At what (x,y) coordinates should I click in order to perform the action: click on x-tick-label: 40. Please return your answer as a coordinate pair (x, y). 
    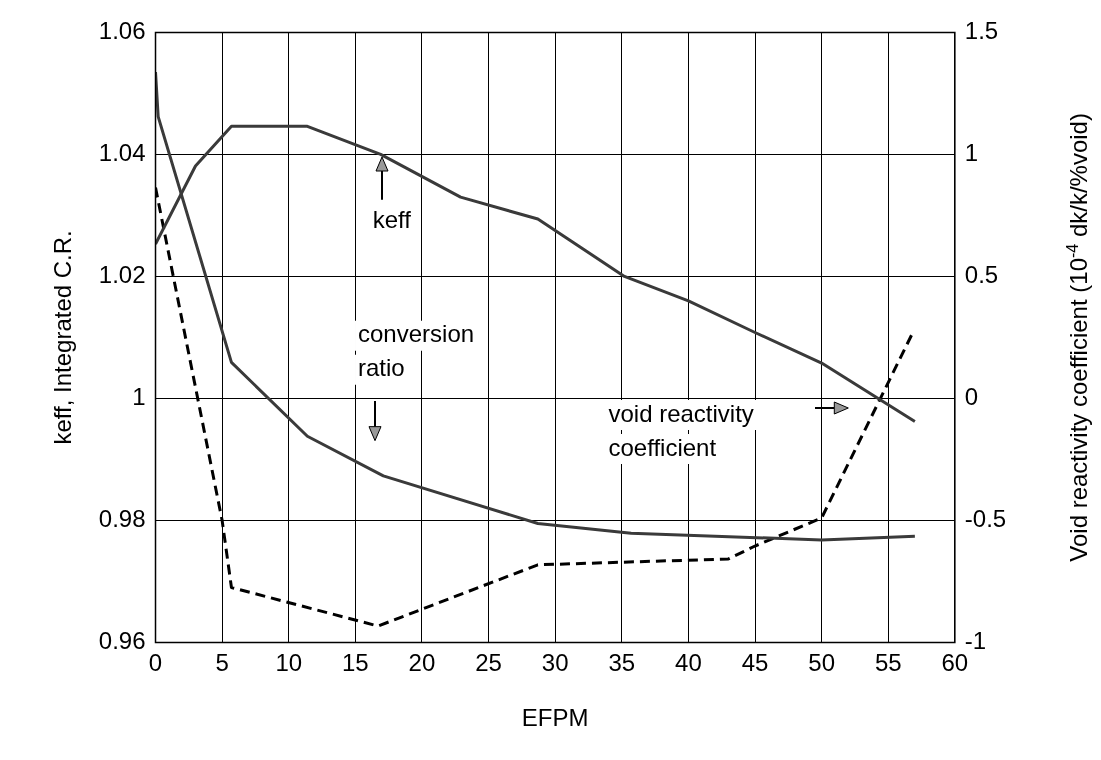
    Looking at the image, I should click on (688, 663).